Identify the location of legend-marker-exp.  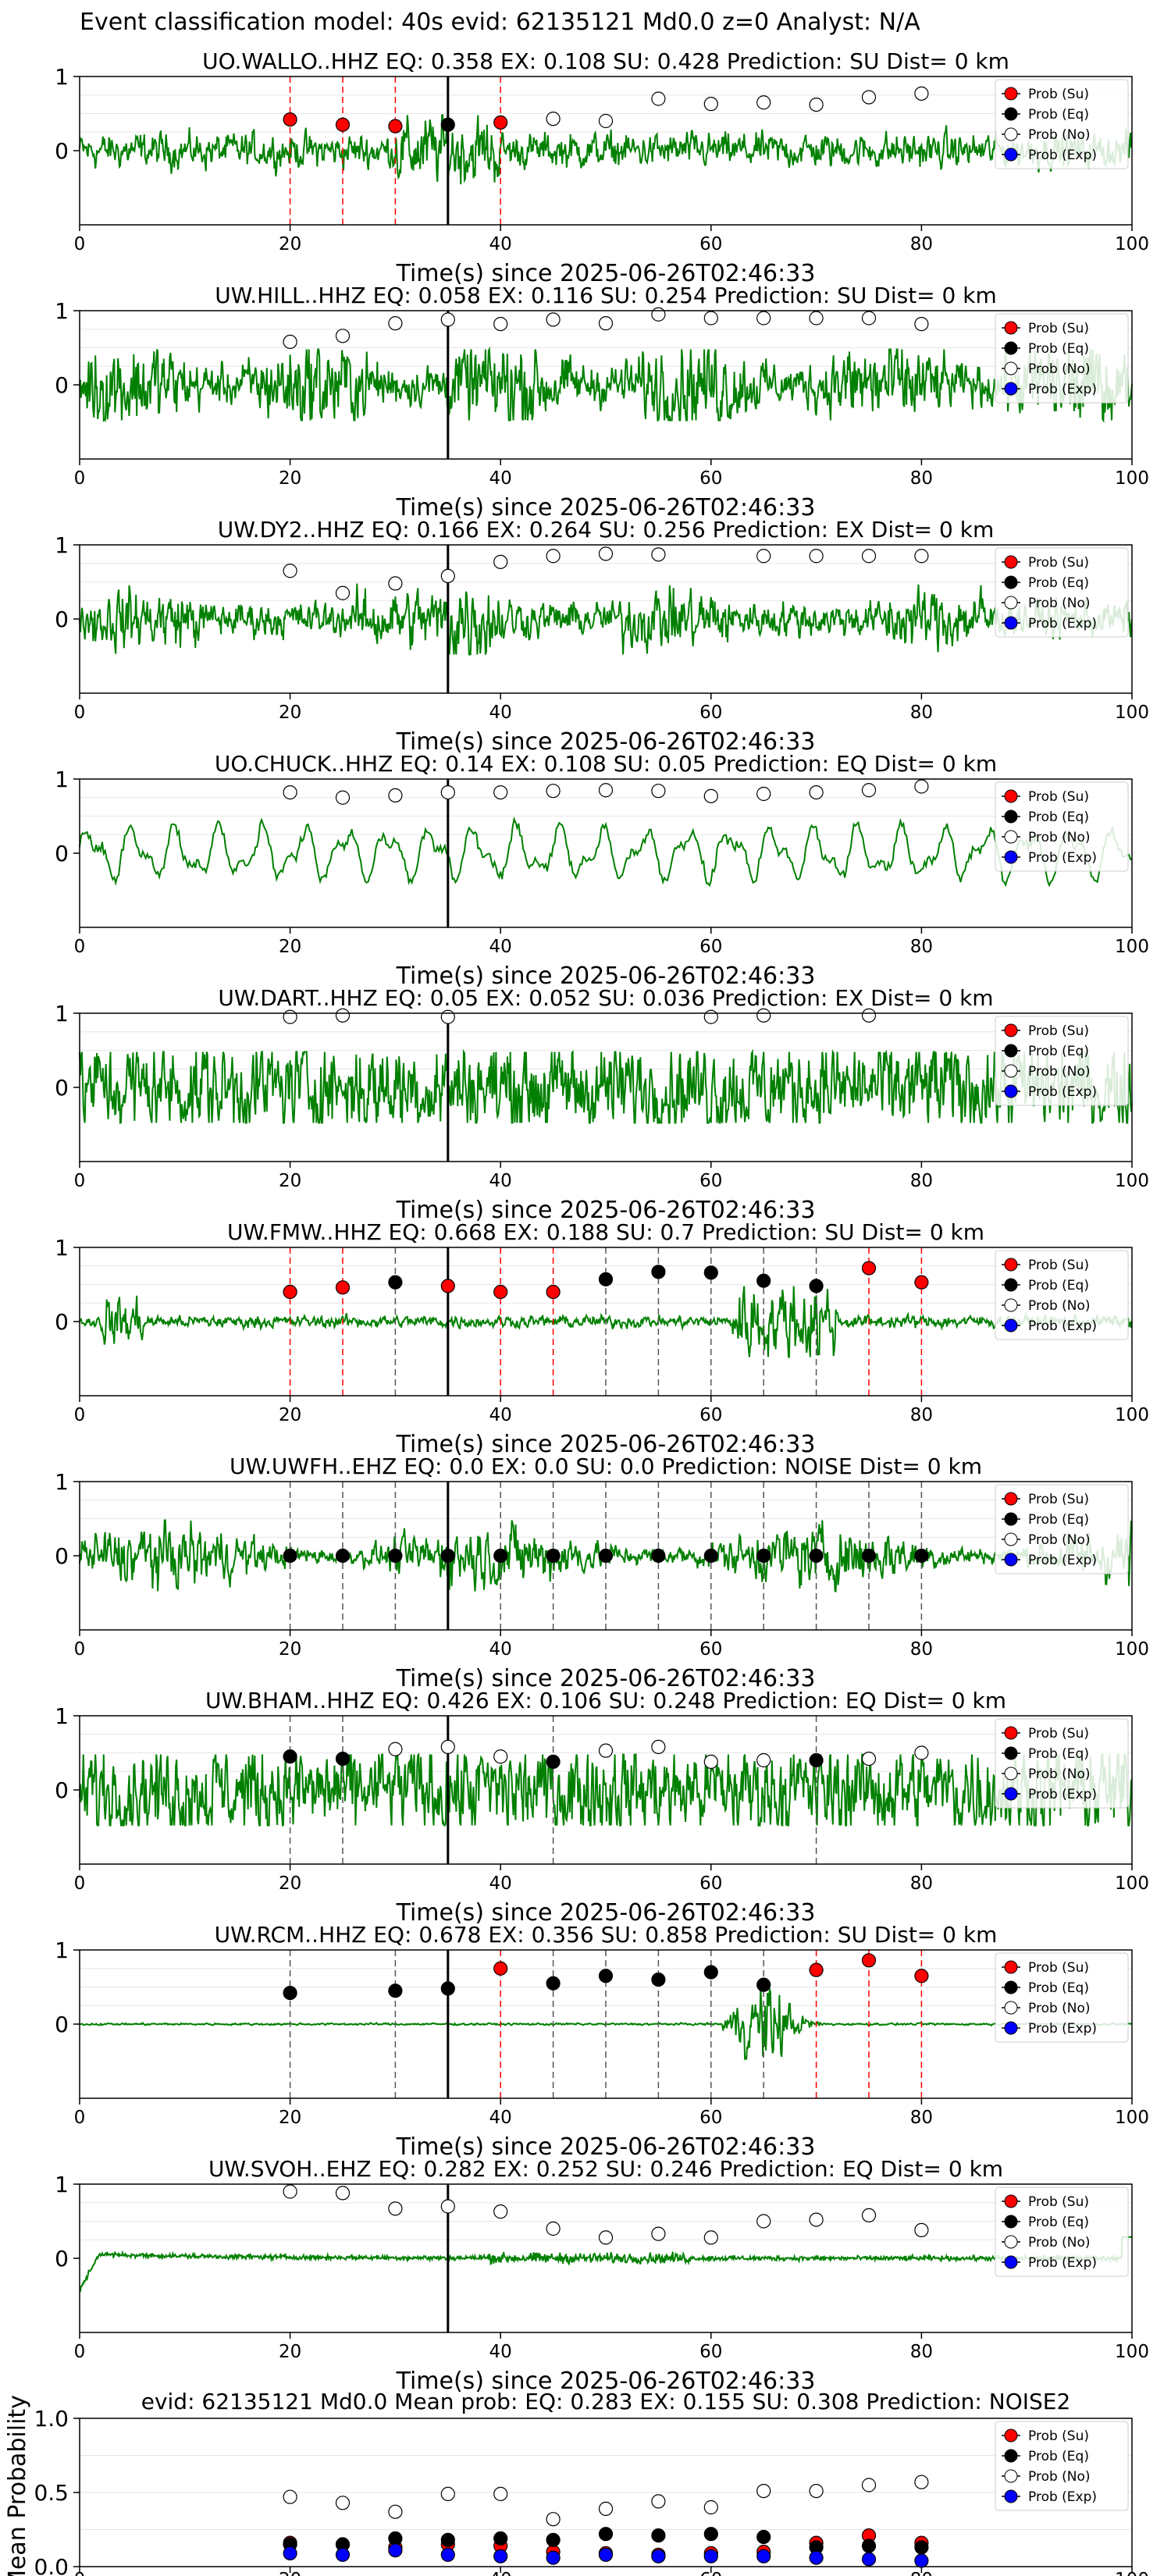
(1011, 857).